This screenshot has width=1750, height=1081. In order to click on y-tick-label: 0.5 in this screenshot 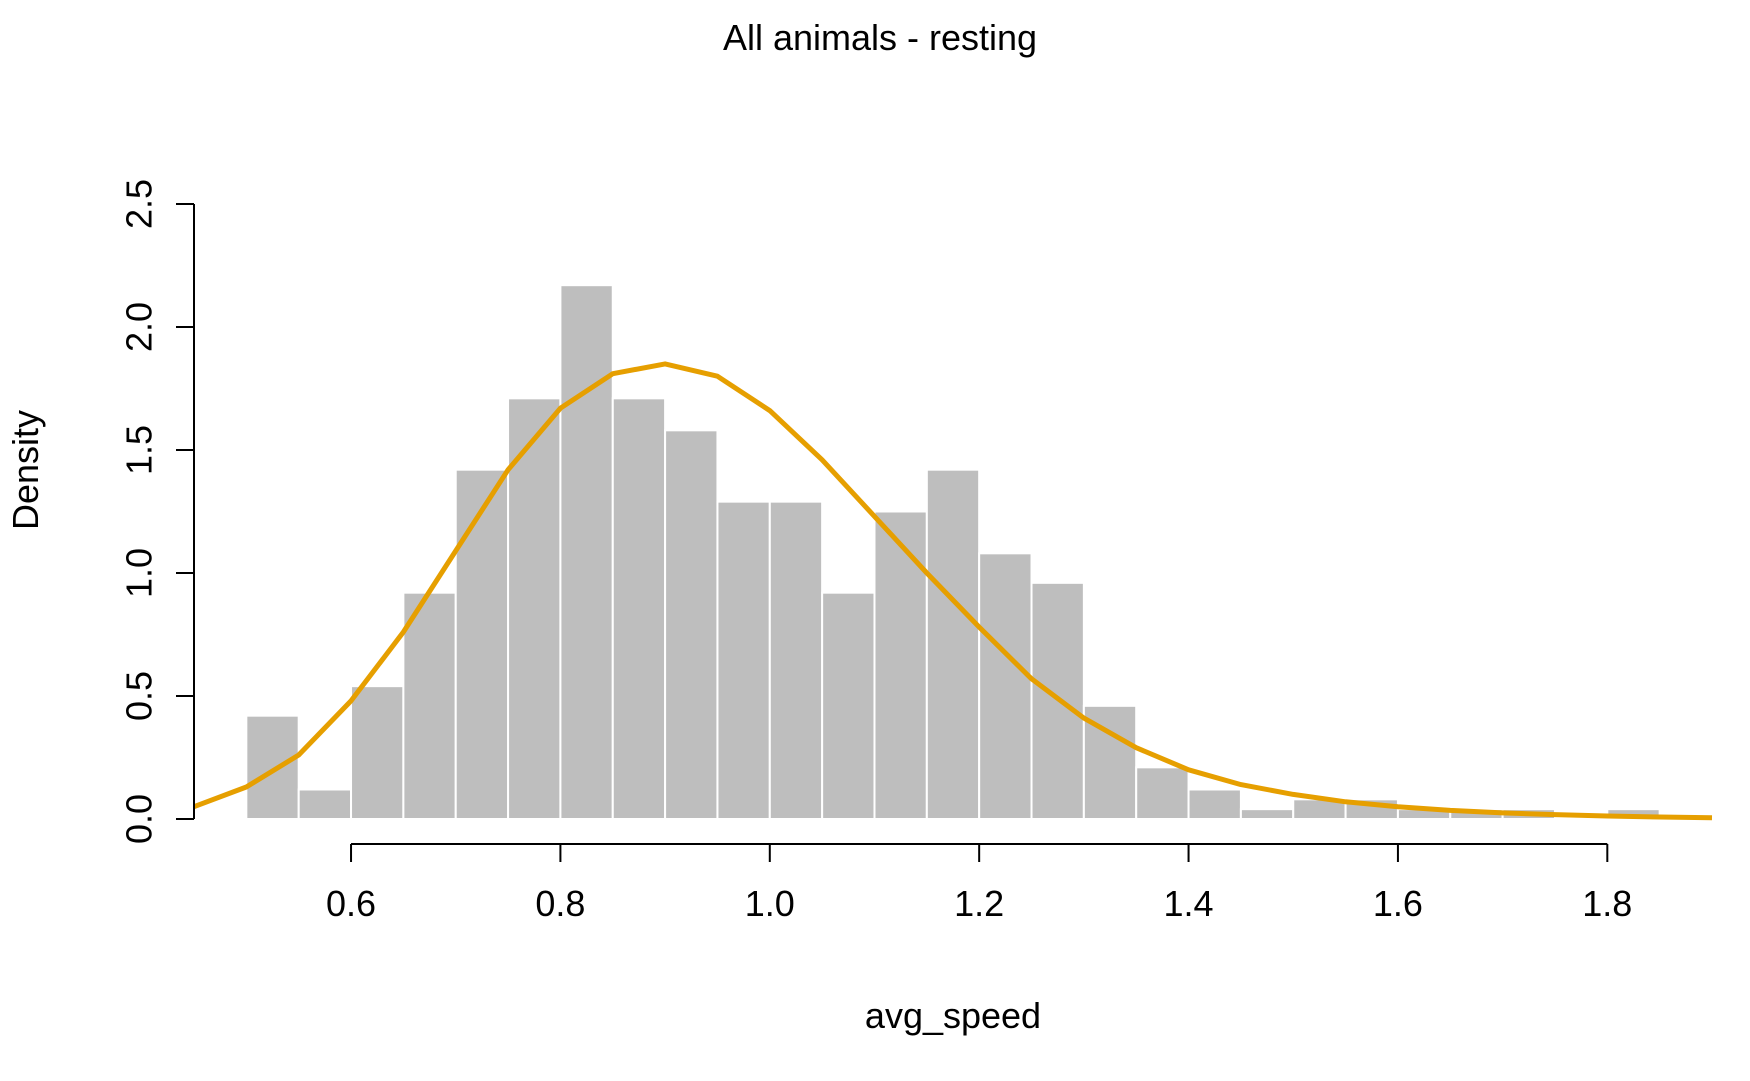, I will do `click(139, 696)`.